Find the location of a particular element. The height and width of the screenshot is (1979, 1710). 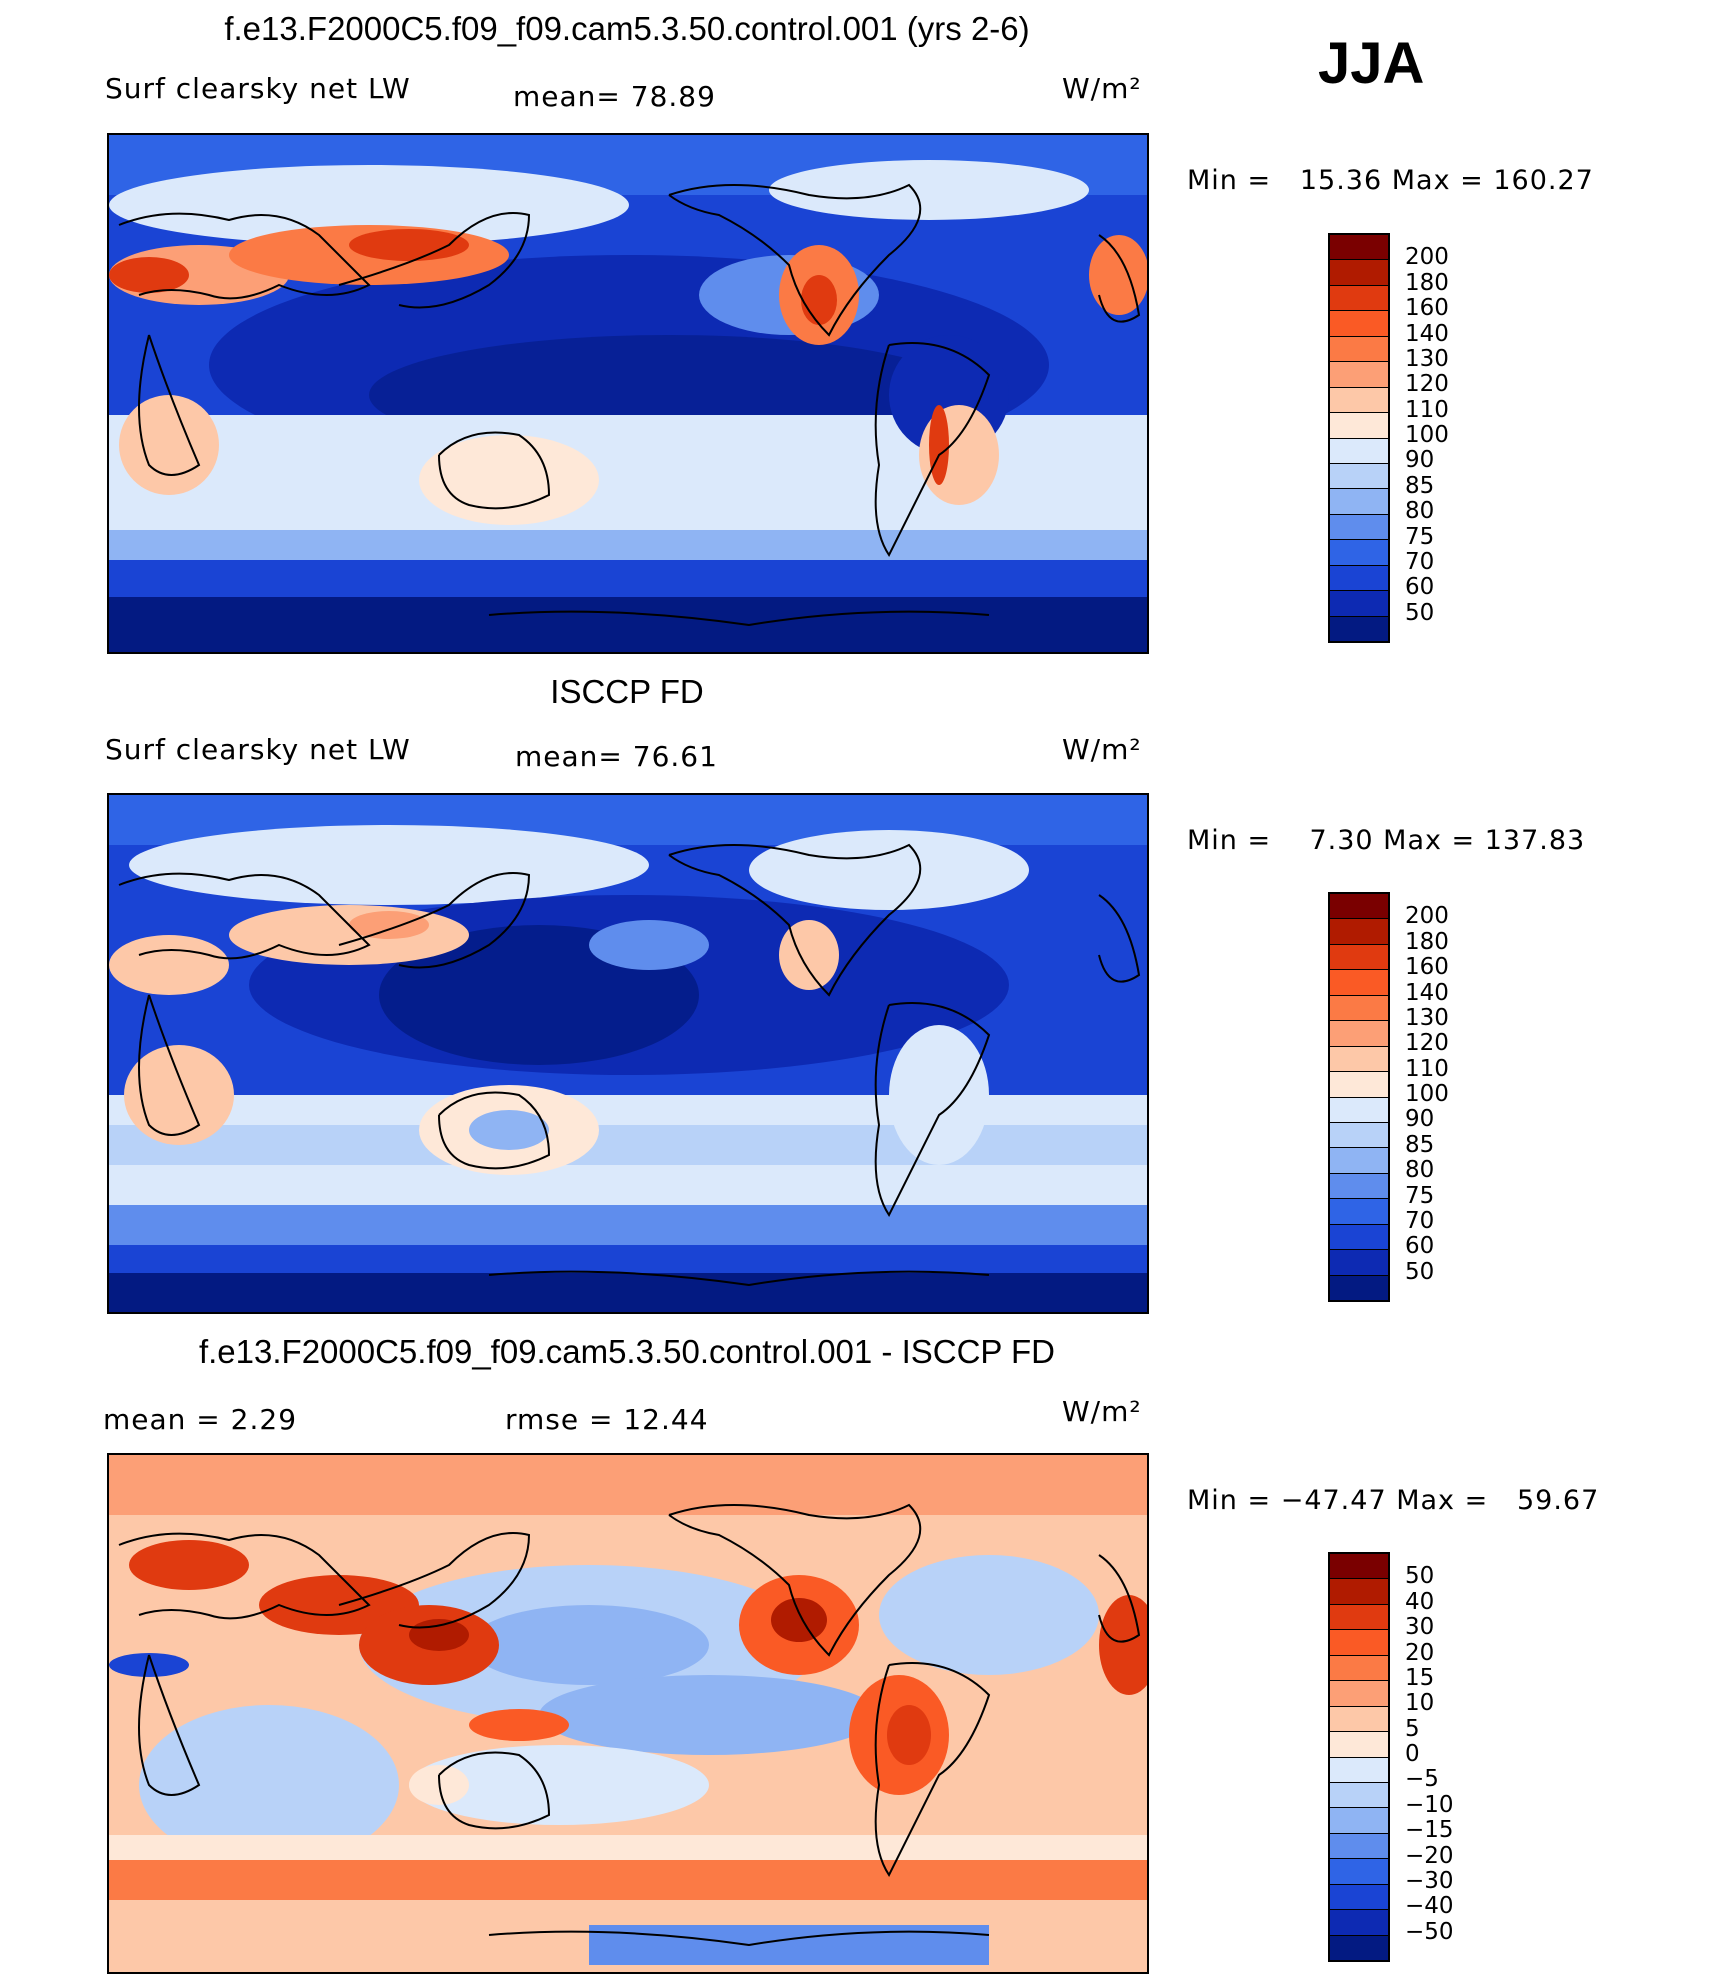

panel-title: ISCCP FD is located at coordinates (627, 691).